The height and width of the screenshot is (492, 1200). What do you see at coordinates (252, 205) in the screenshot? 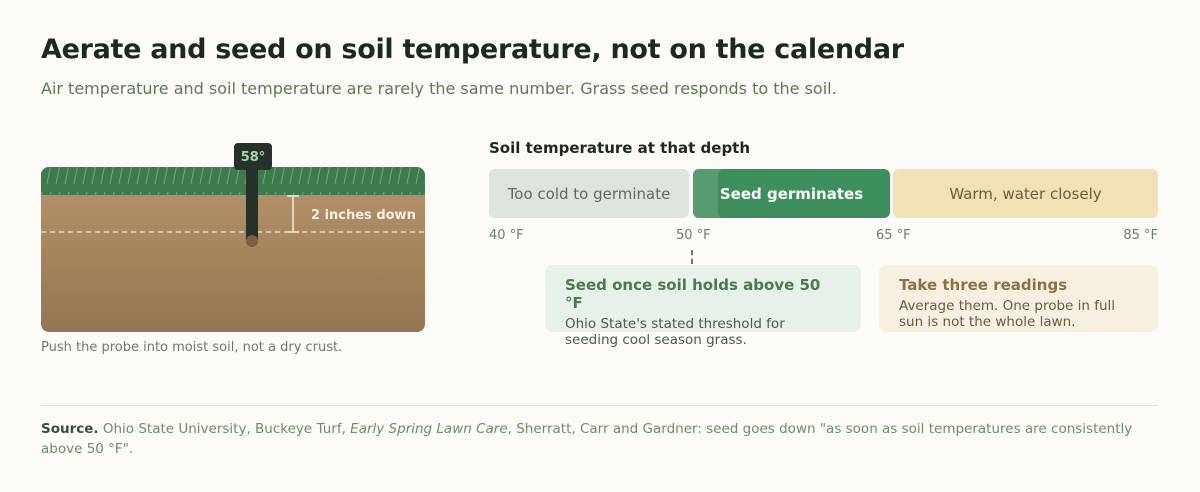
I see `probe` at bounding box center [252, 205].